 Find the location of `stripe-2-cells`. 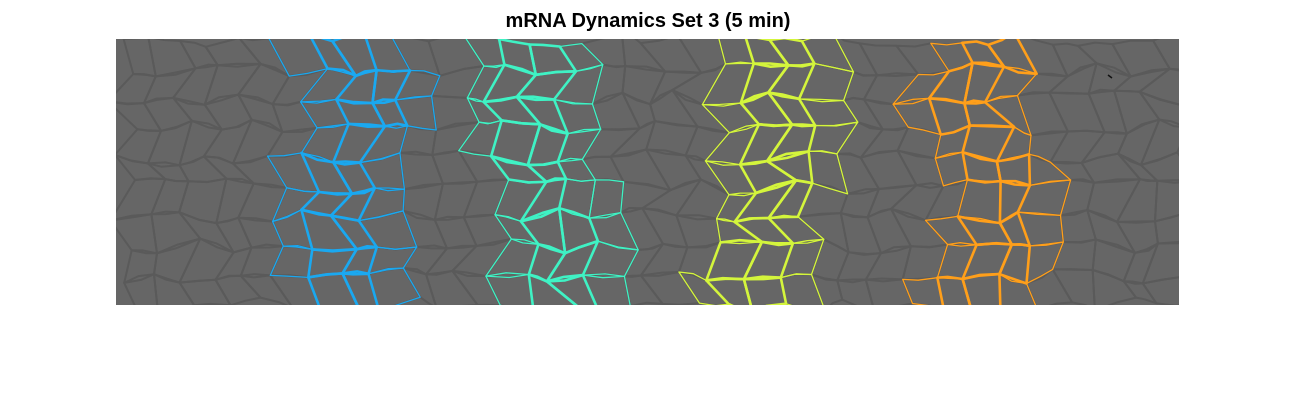

stripe-2-cells is located at coordinates (548, 172).